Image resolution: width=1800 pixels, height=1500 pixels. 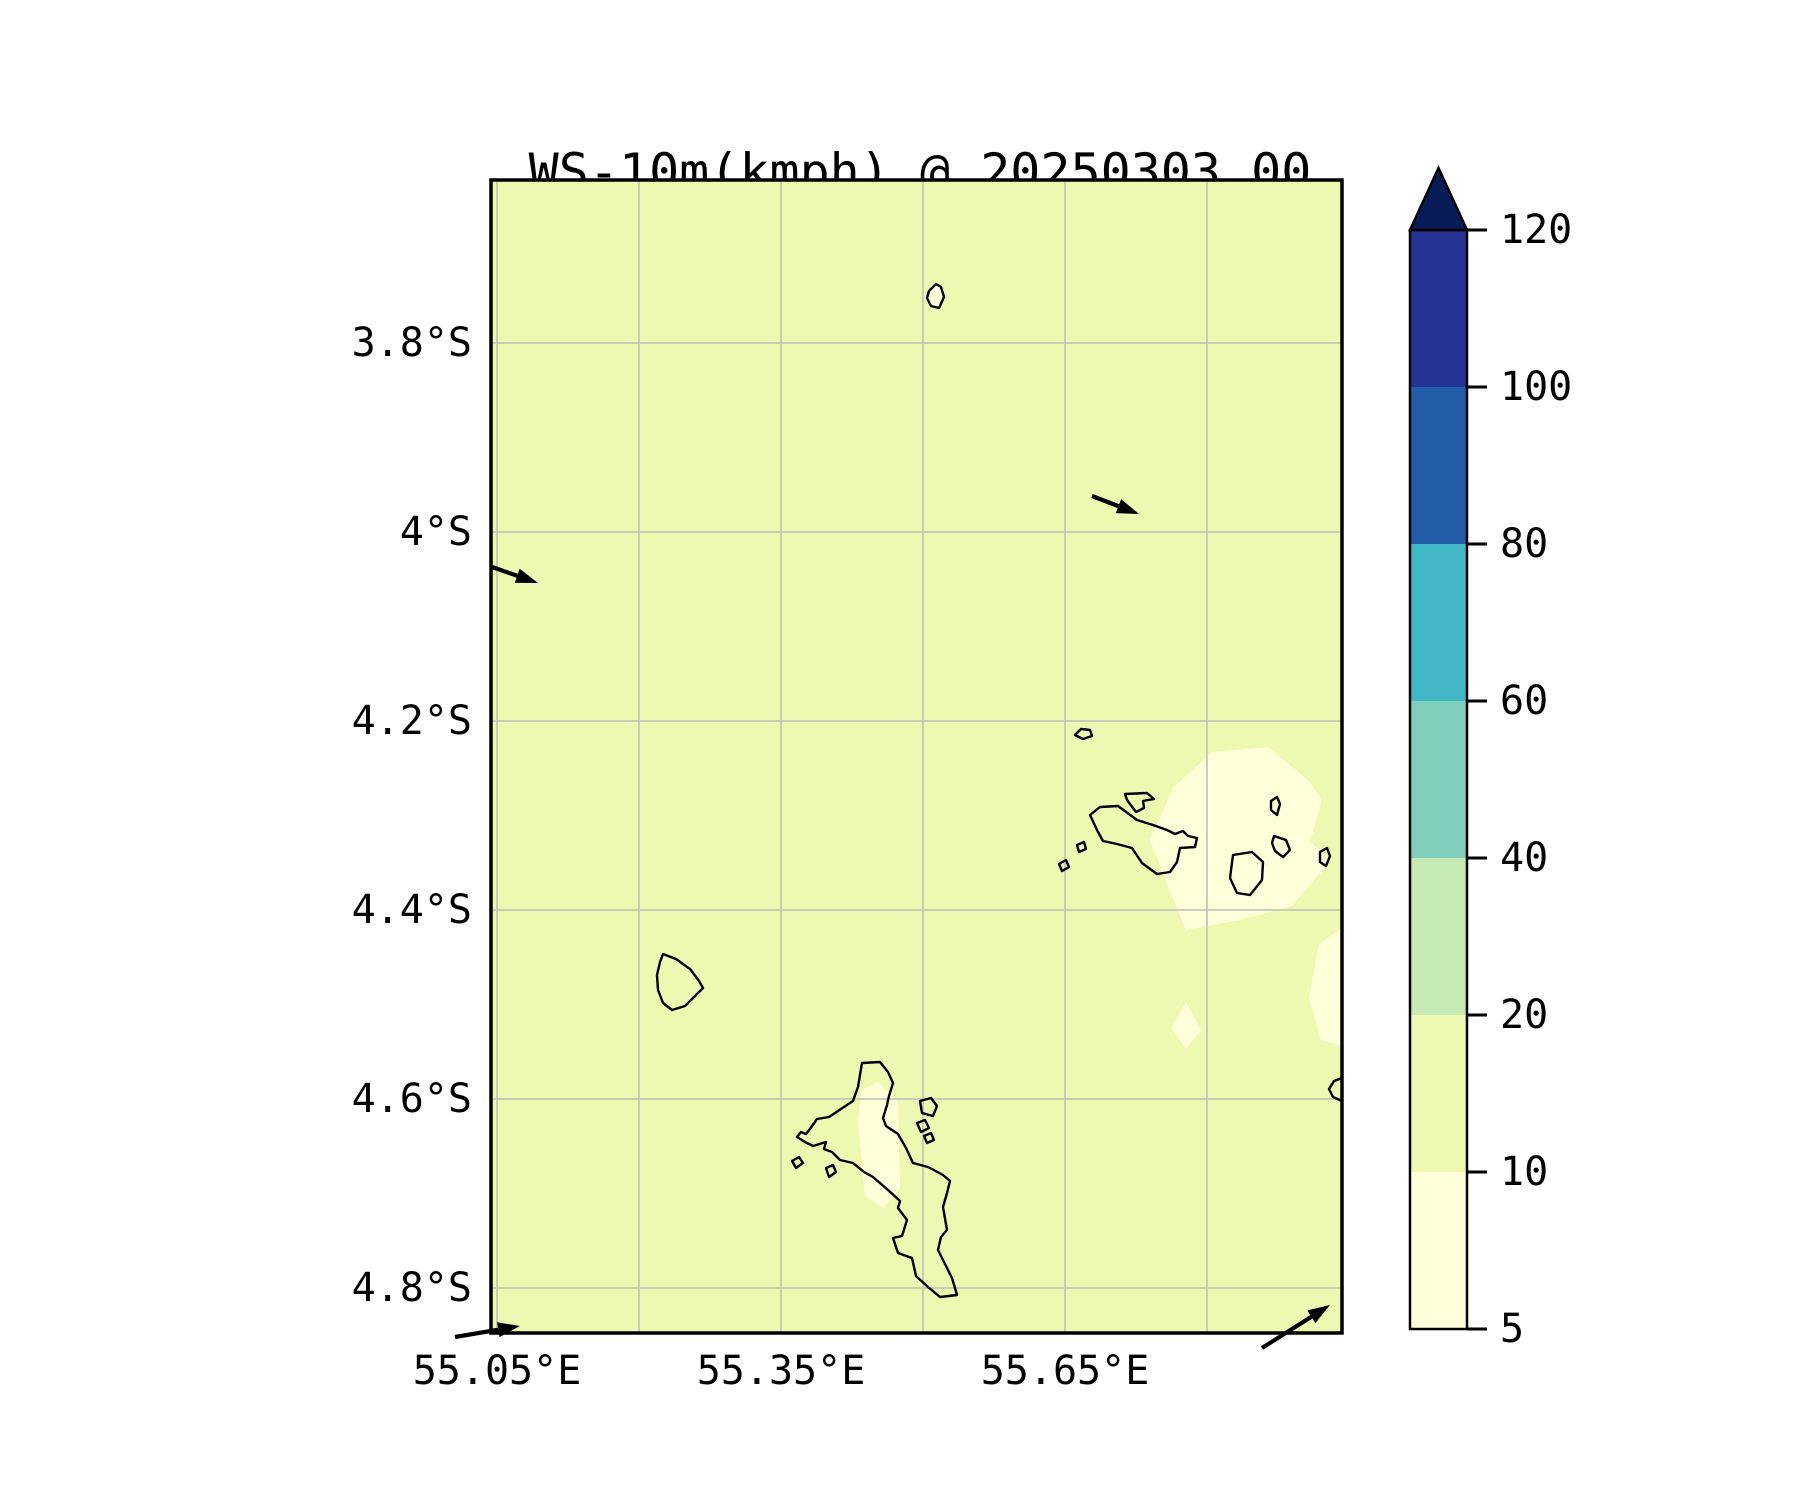 I want to click on coastline-north-islet, so click(x=935, y=296).